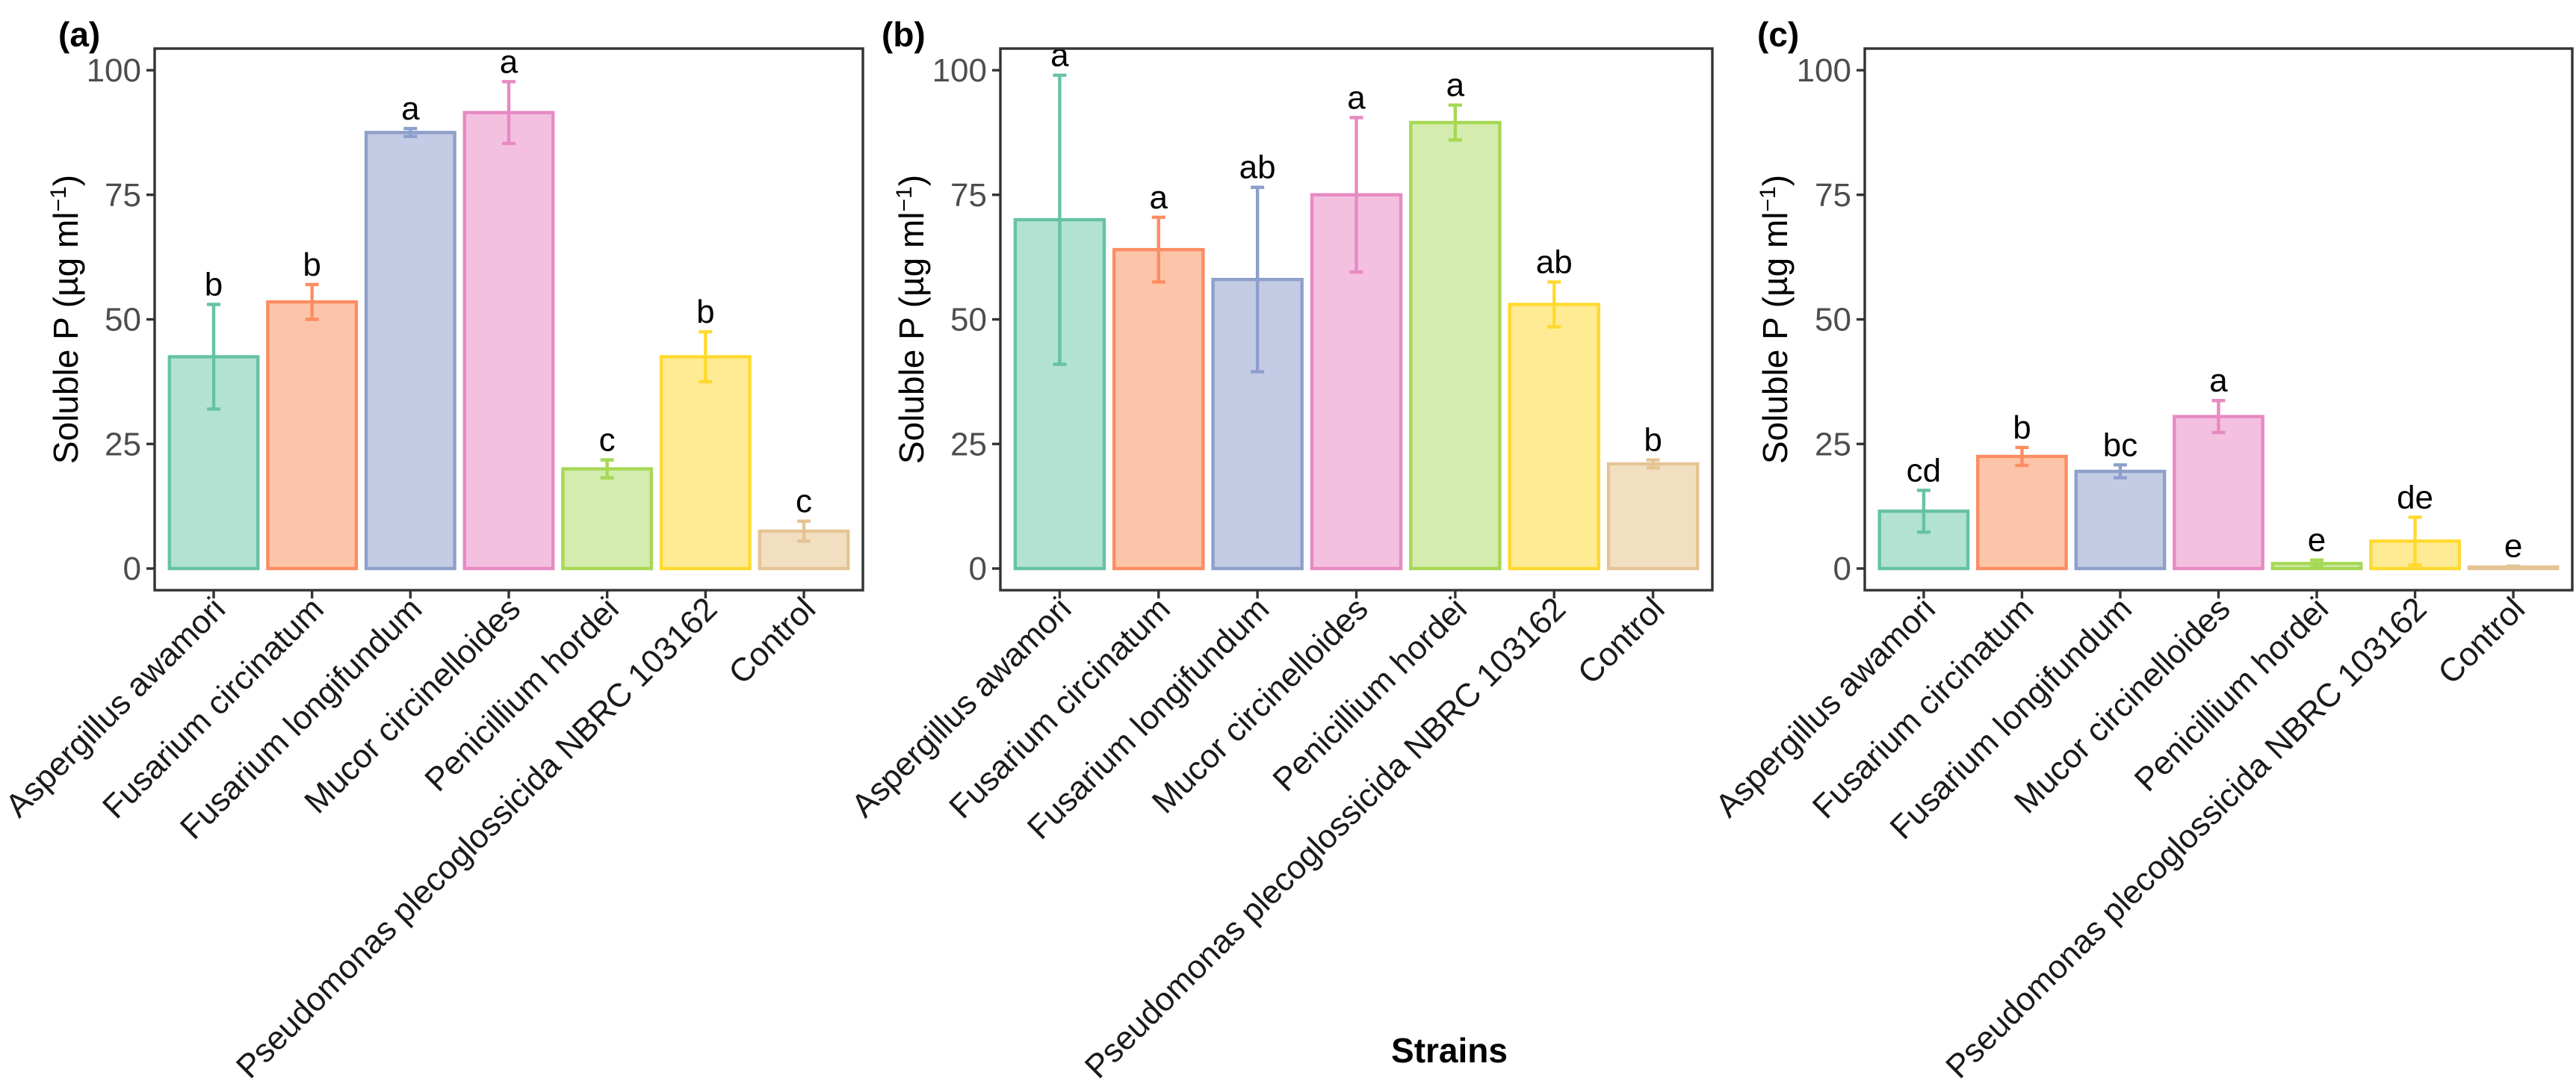 This screenshot has width=2576, height=1090. I want to click on x-axis-title: Strains, so click(1449, 1050).